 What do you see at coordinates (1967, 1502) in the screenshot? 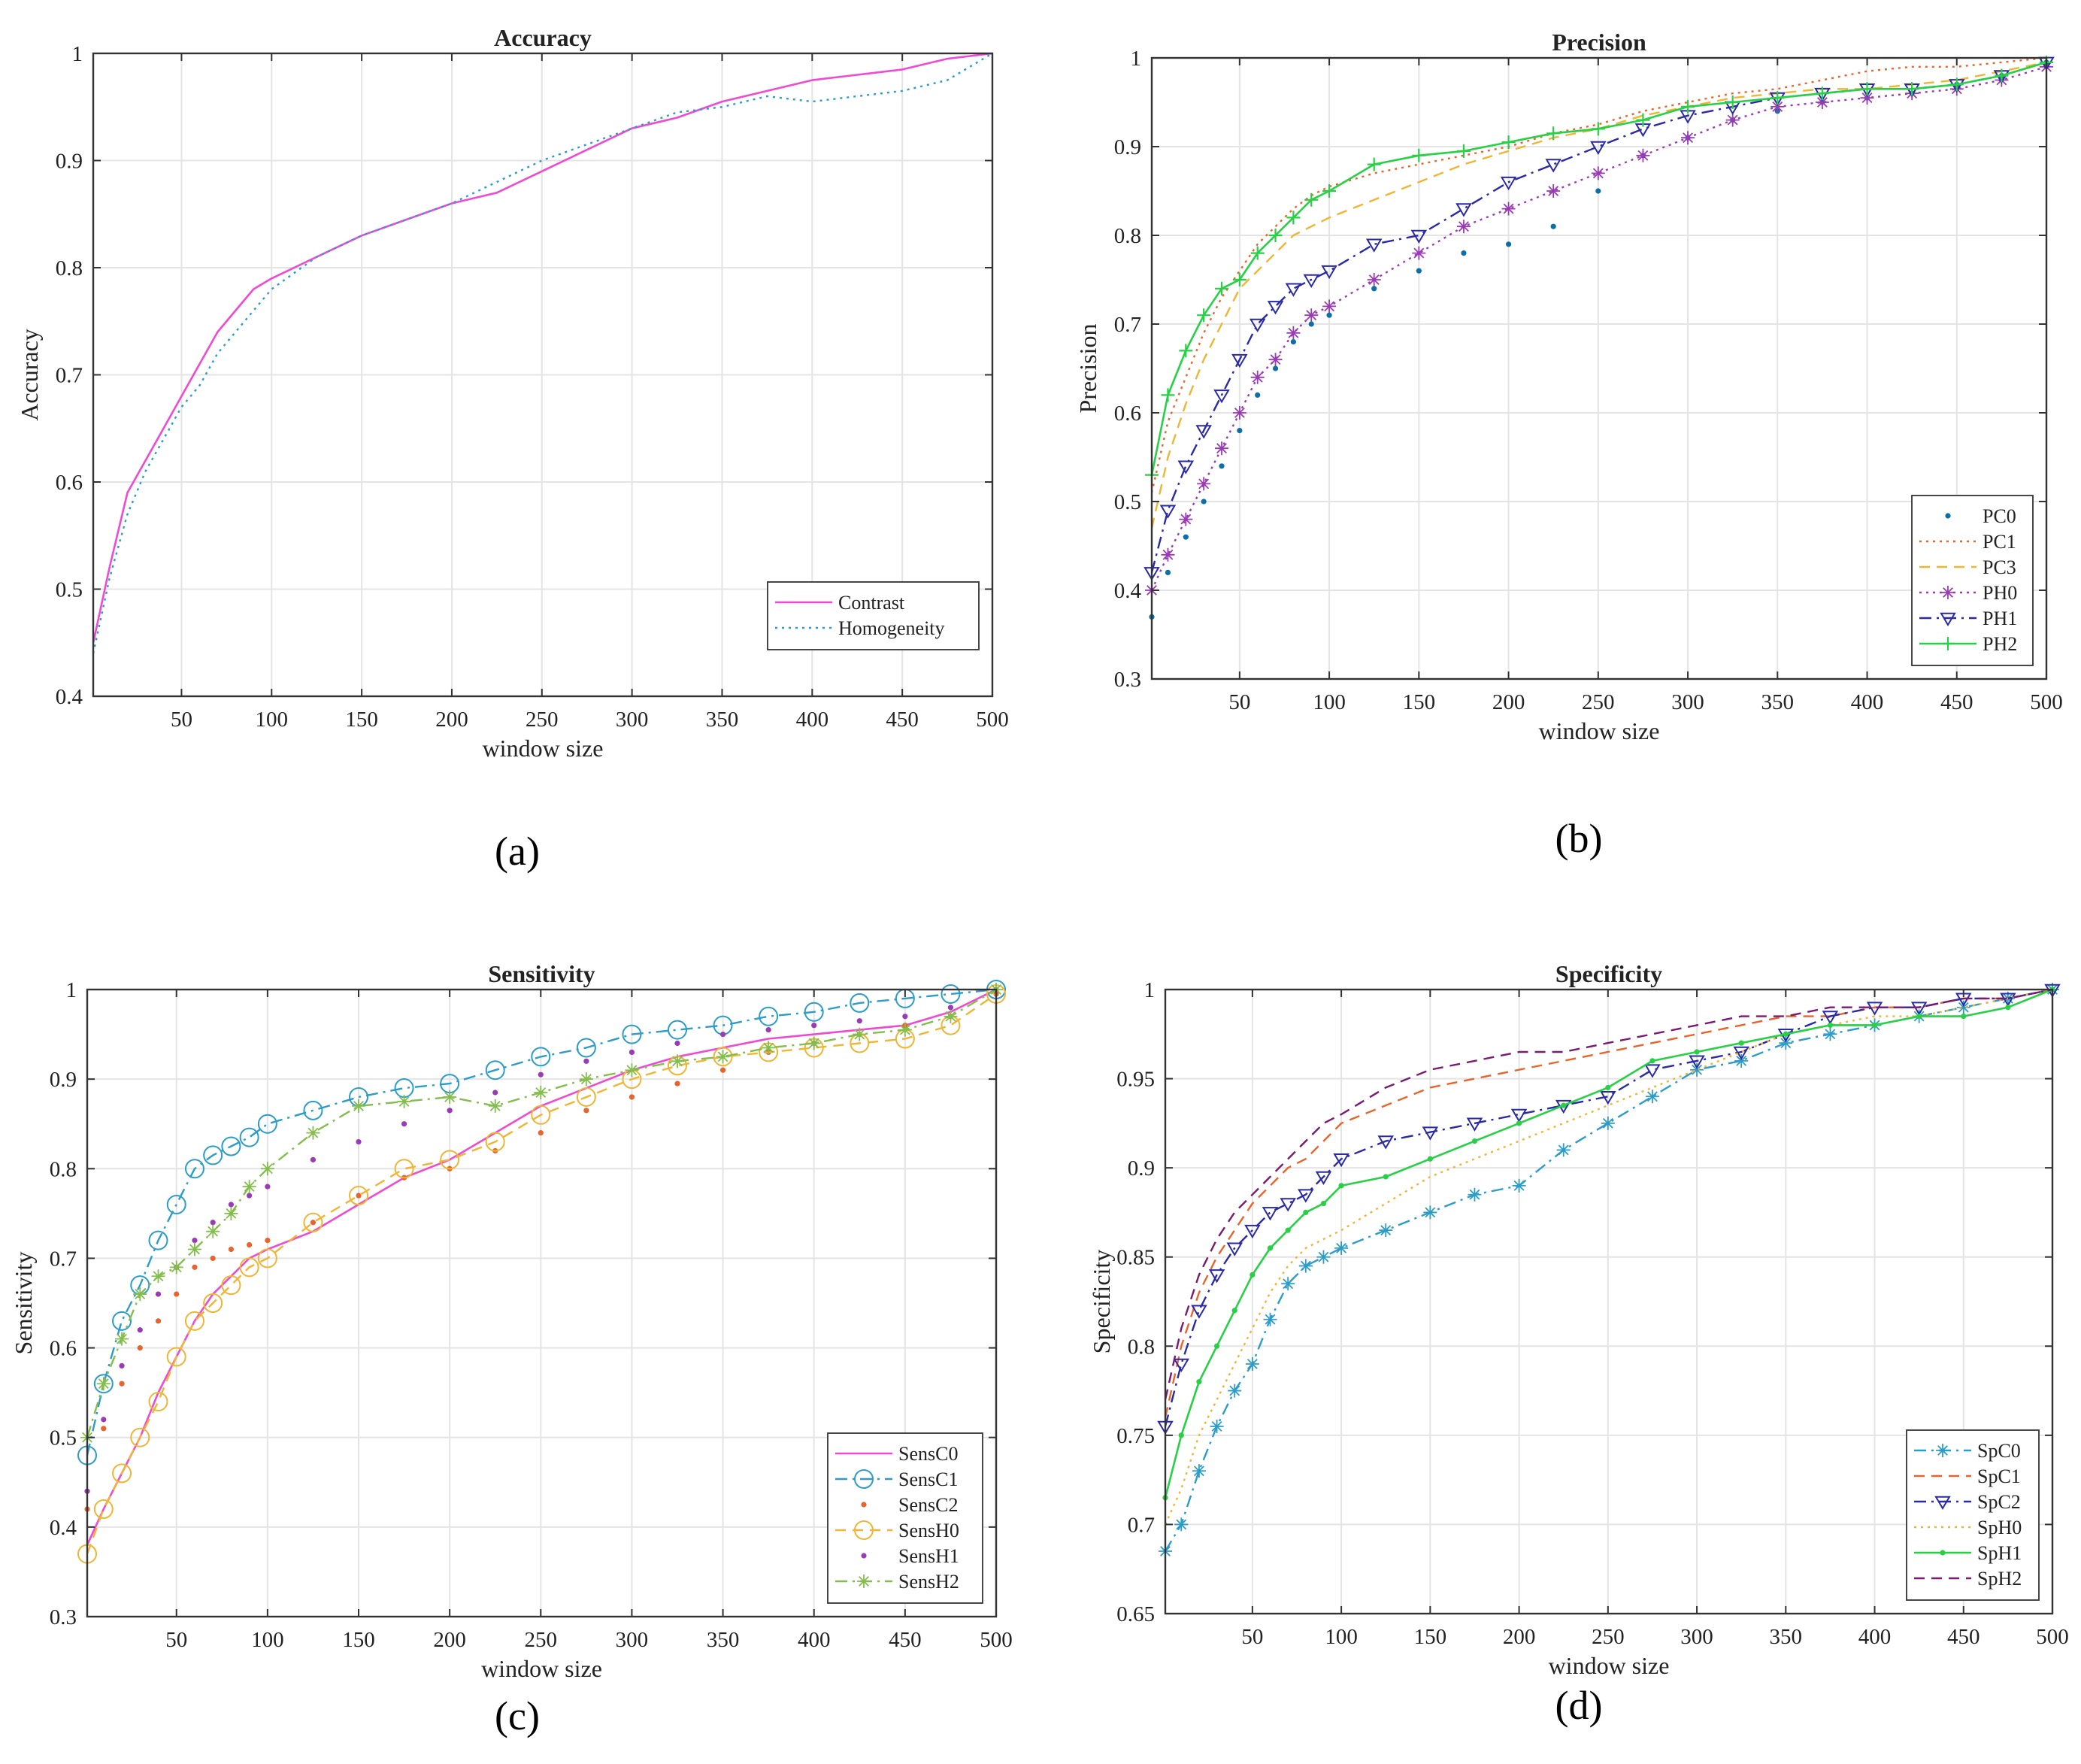
I see `legend-item: SpC2` at bounding box center [1967, 1502].